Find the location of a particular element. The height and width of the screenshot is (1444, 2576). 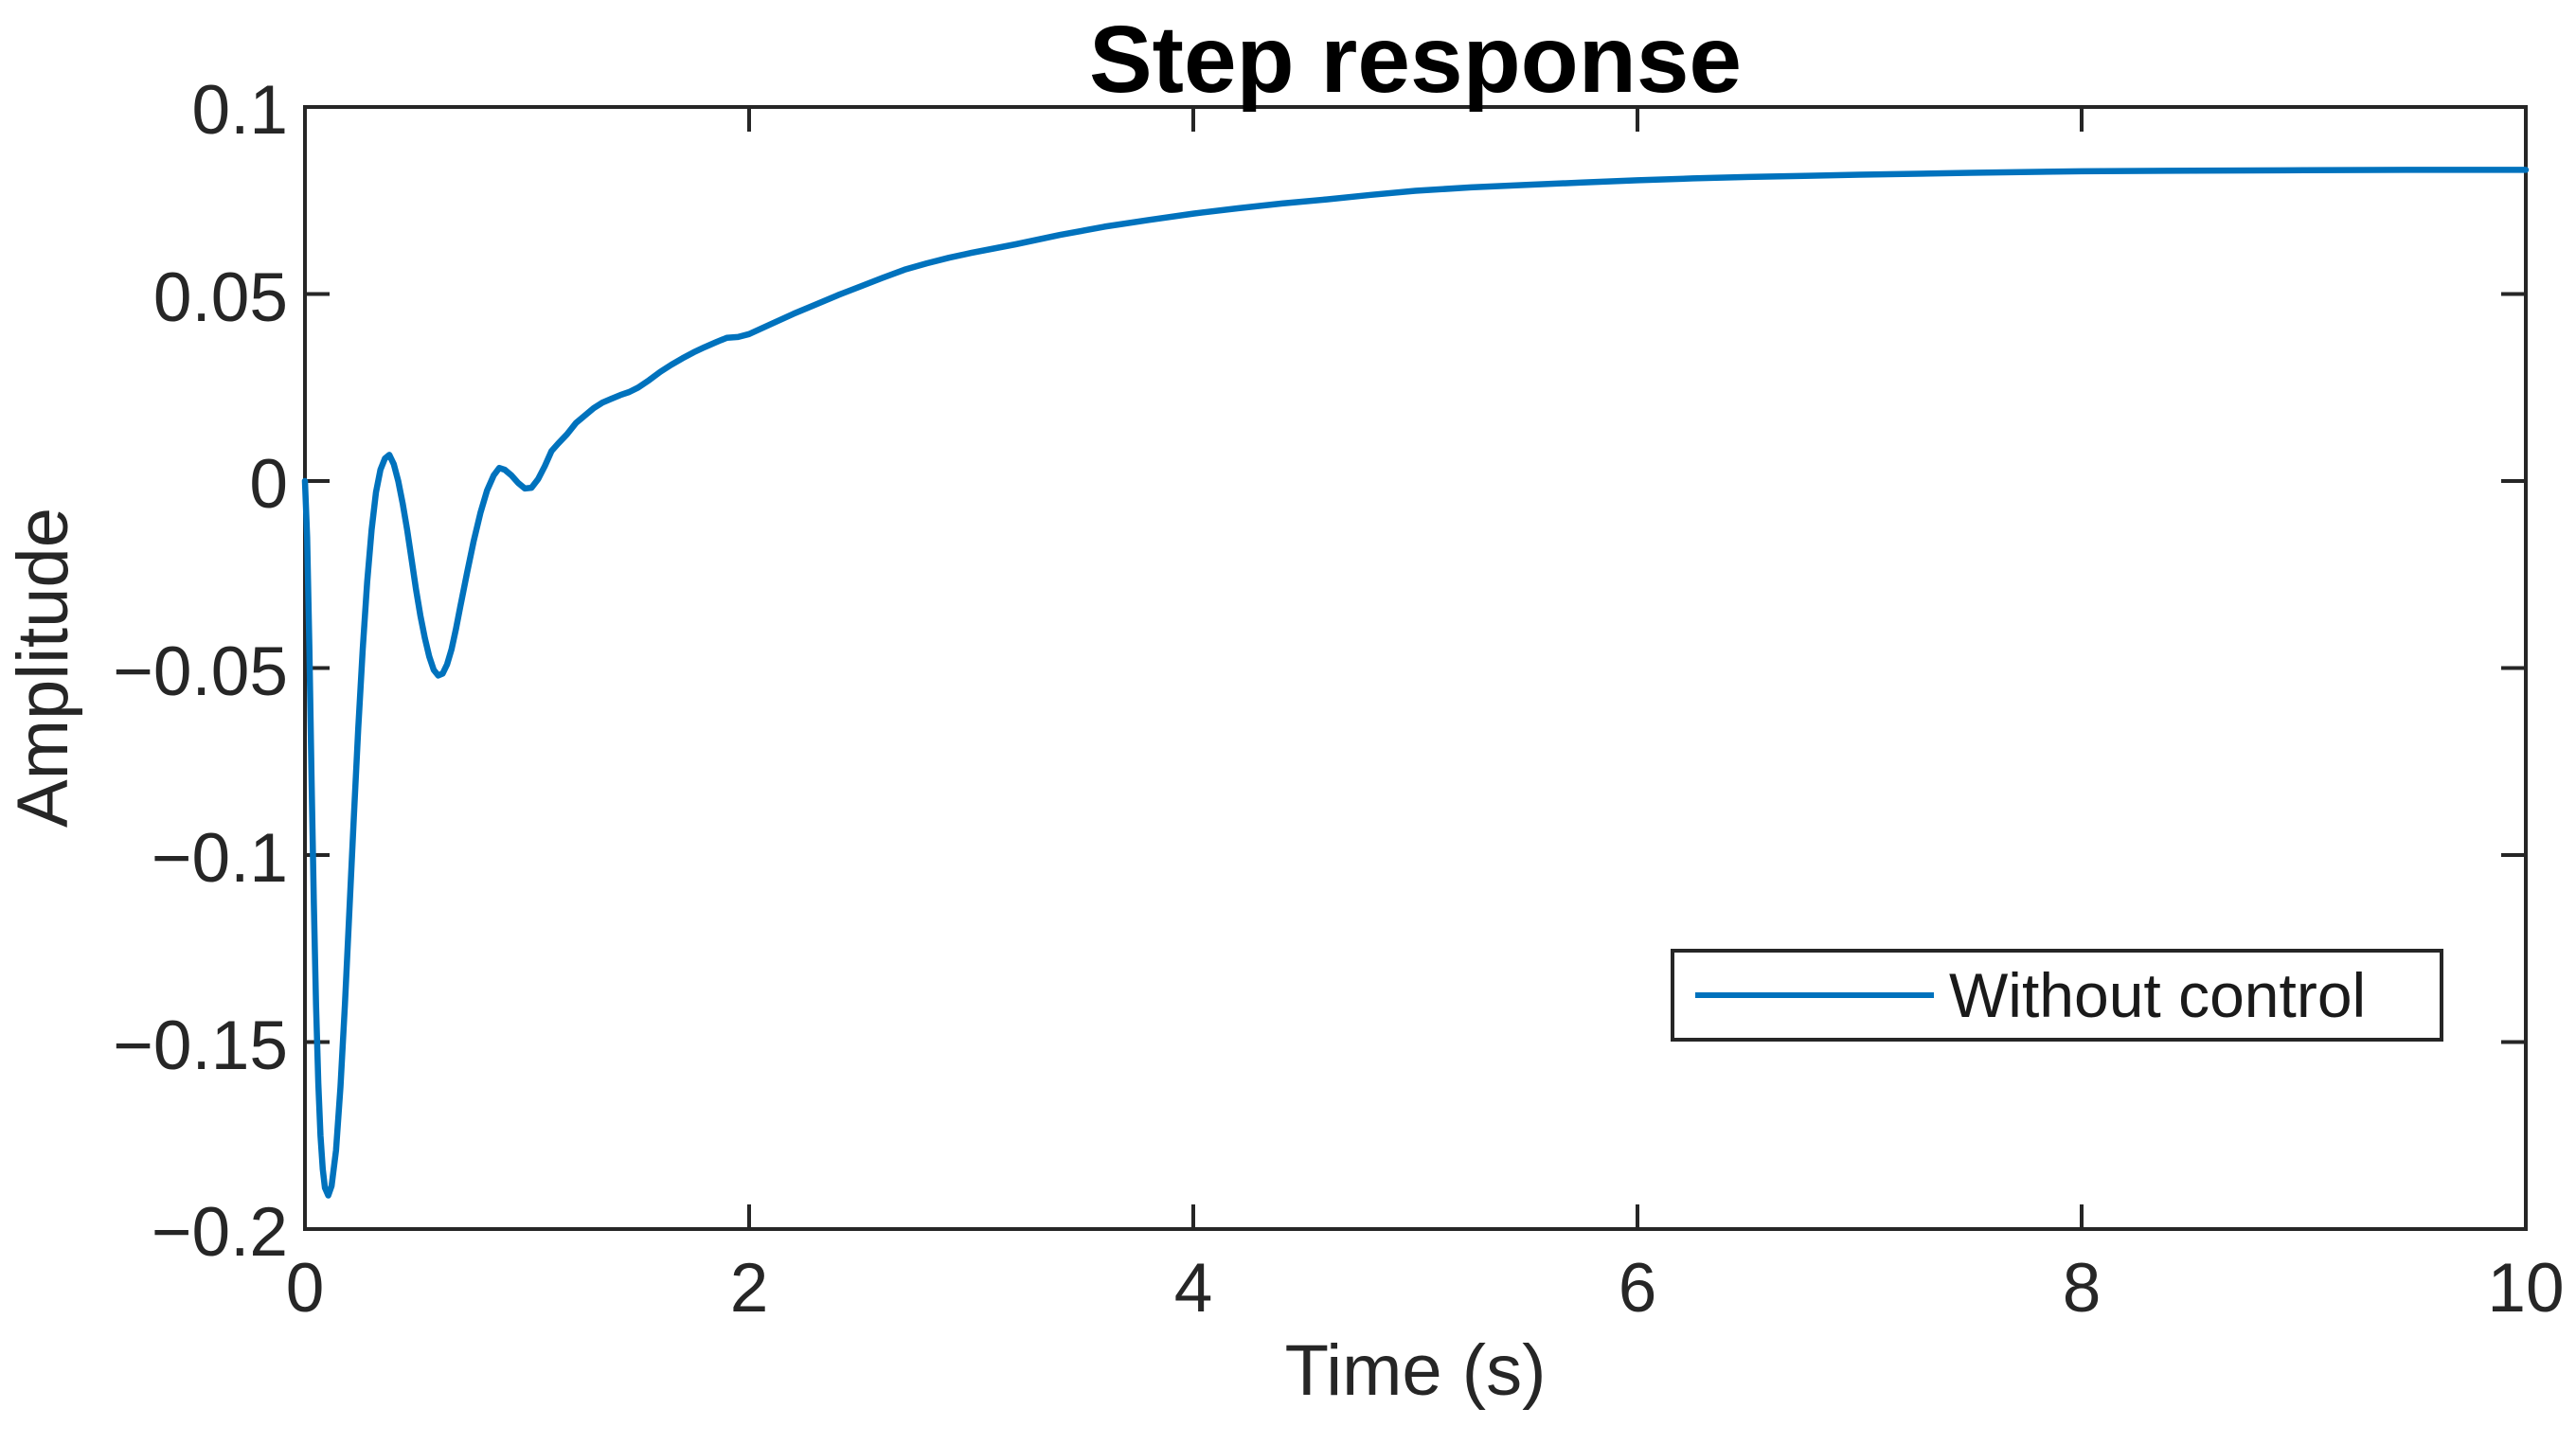

legend-line-sample is located at coordinates (1814, 995).